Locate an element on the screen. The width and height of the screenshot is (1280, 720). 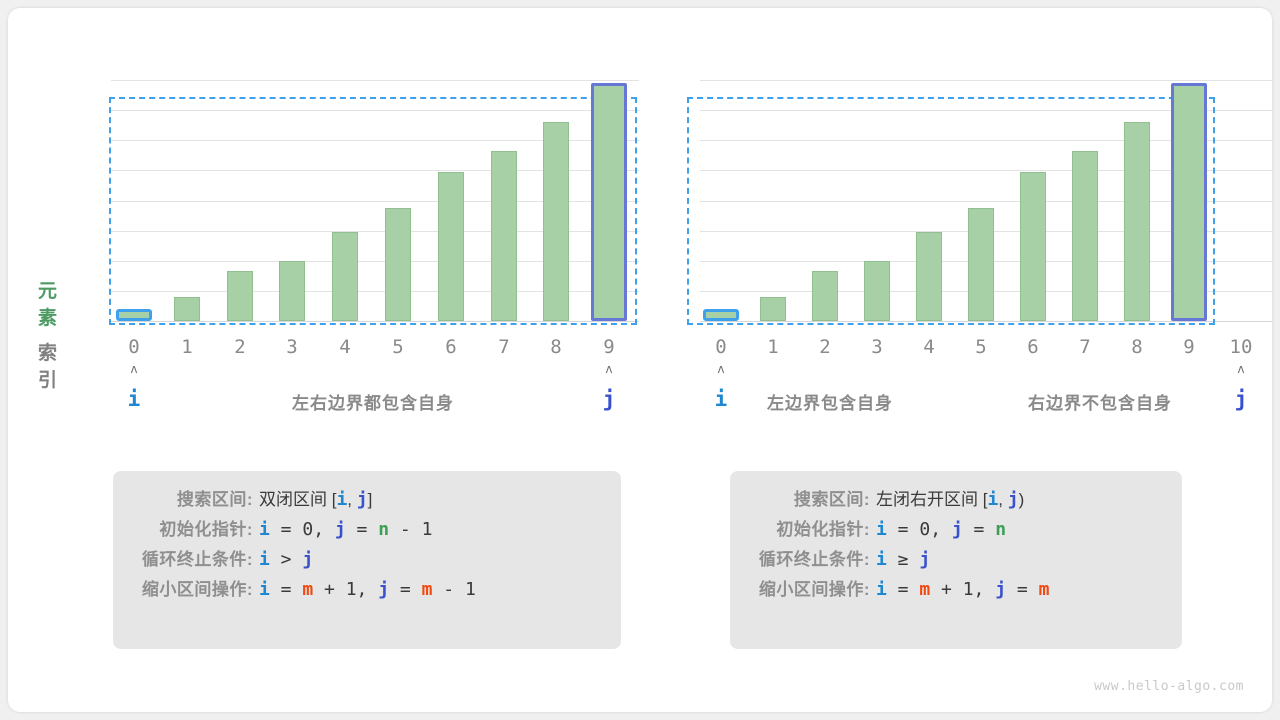
annotation-note: 左右边界都包含自身 is located at coordinates (373, 403).